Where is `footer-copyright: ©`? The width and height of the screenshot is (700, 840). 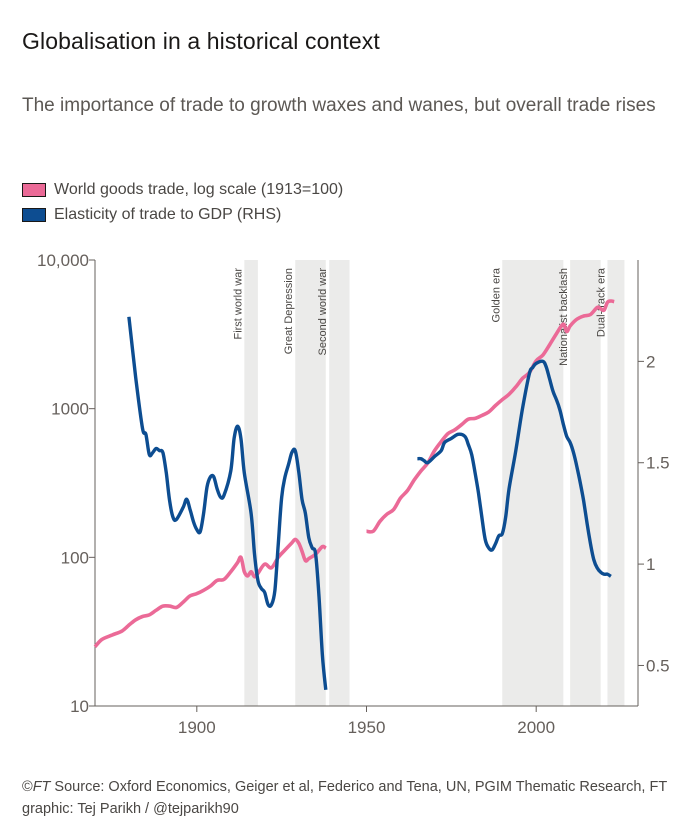
footer-copyright: © is located at coordinates (27, 787).